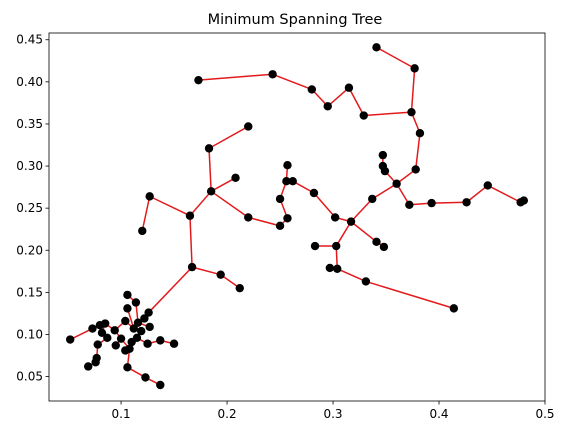 The image size is (566, 435). I want to click on x-tick-label: 0.2, so click(227, 414).